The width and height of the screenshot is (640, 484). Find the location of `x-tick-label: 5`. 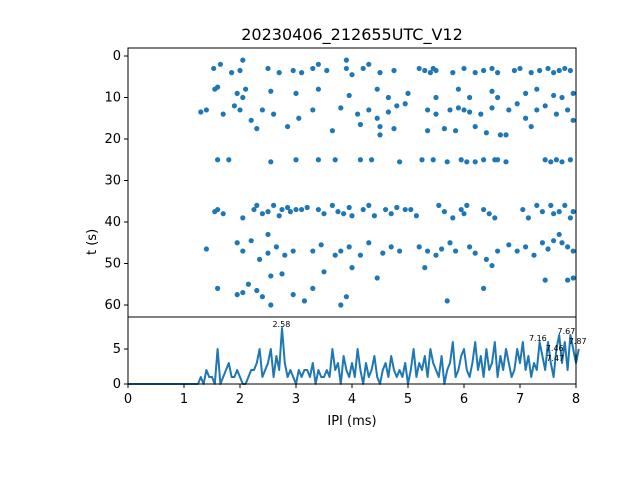

x-tick-label: 5 is located at coordinates (408, 399).